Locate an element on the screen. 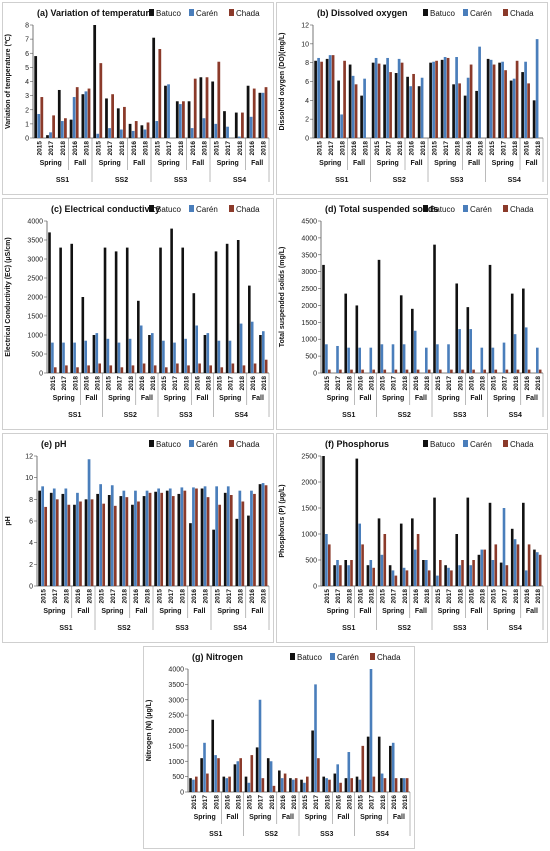  y-tick-label: 3500 is located at coordinates (176, 685).